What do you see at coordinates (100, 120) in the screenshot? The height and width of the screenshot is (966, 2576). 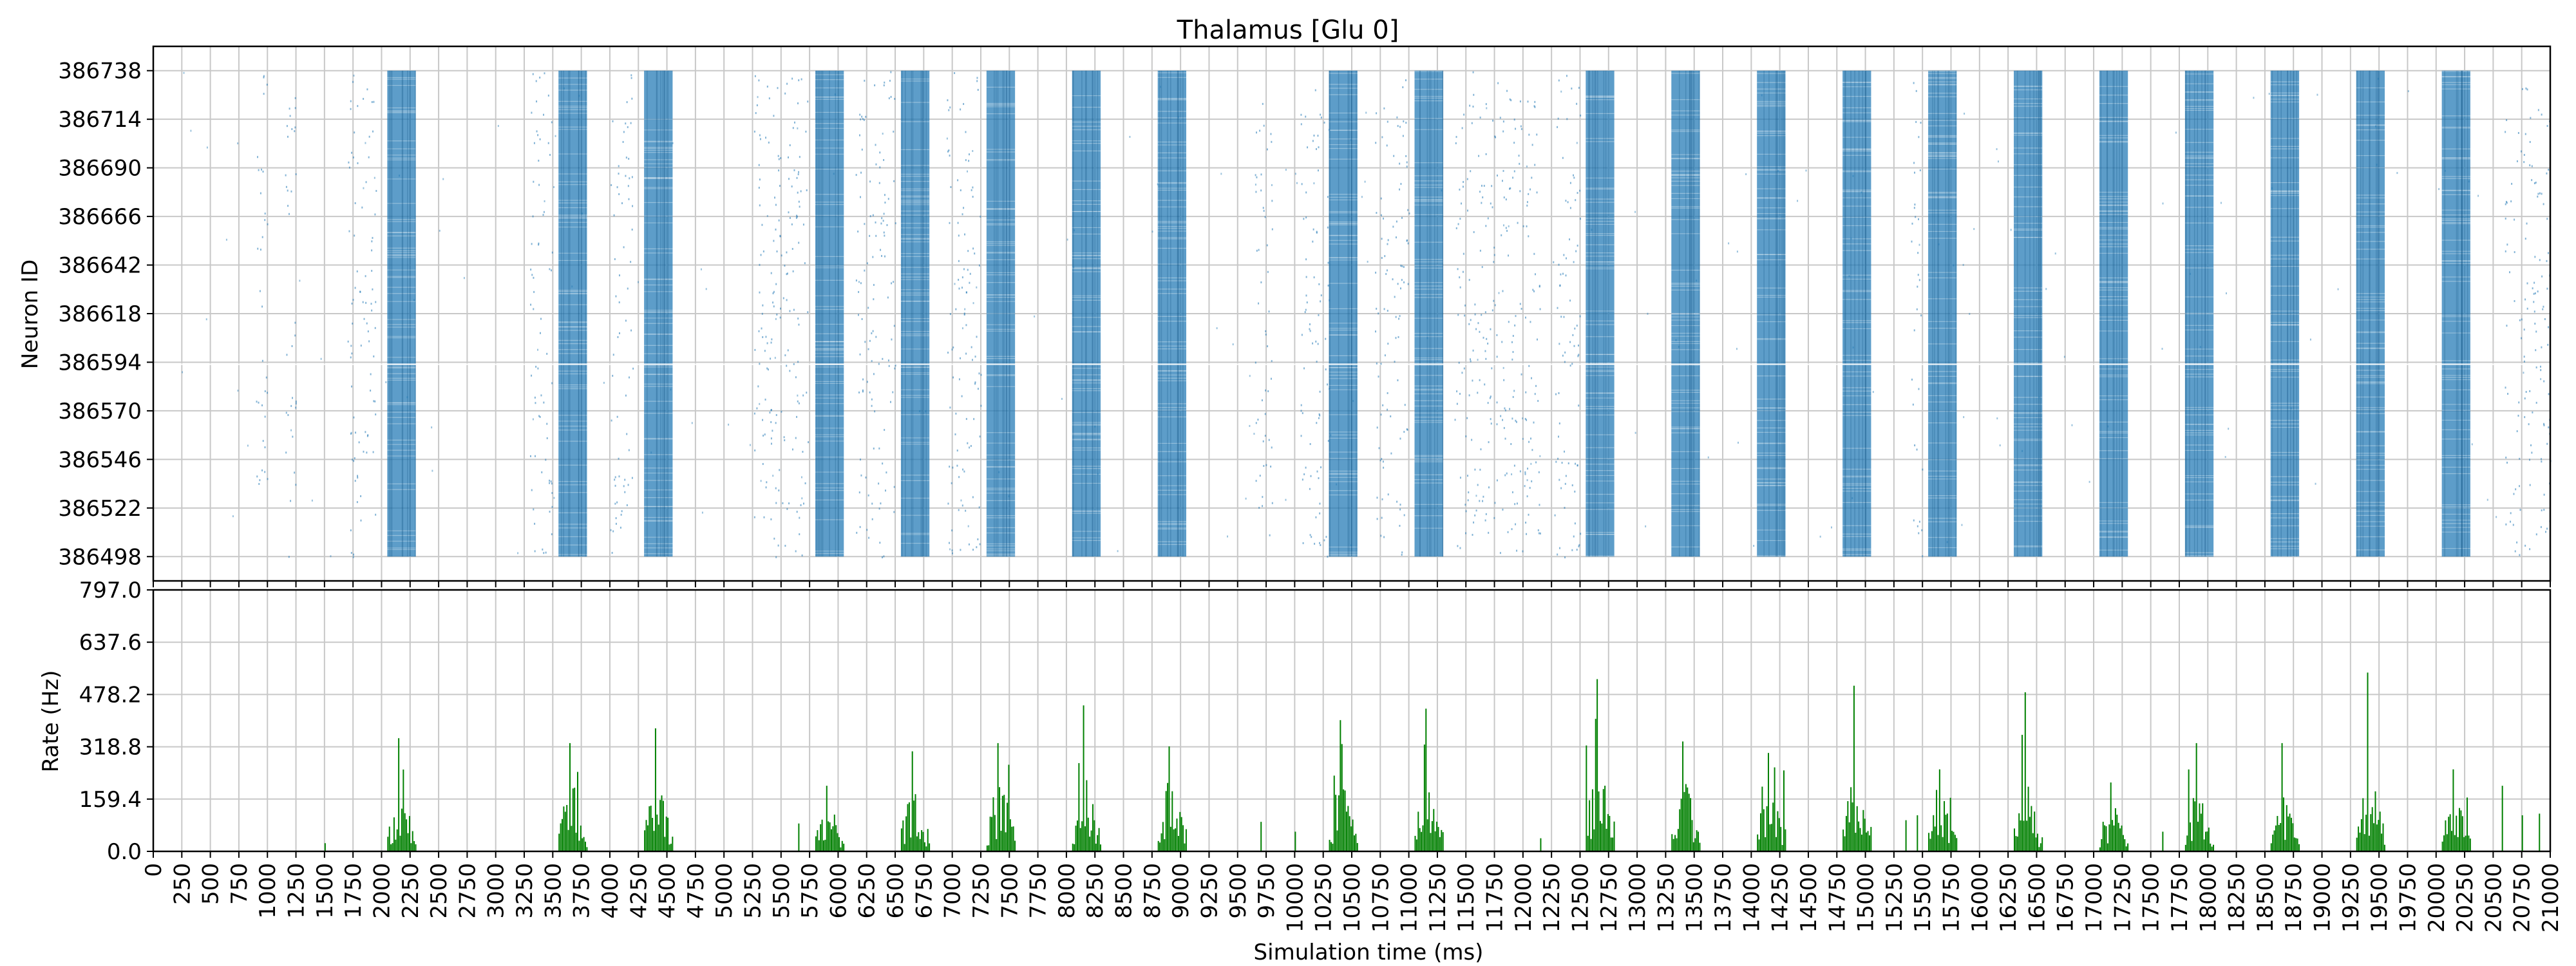 I see `raster-y-tick-label: 386714` at bounding box center [100, 120].